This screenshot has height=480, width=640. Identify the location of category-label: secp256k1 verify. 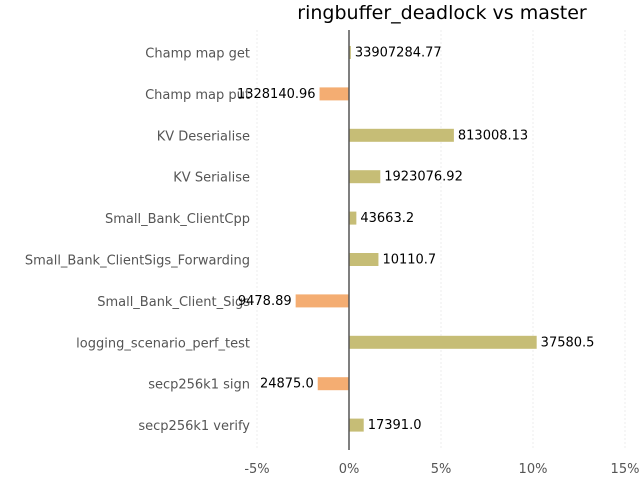
(194, 426).